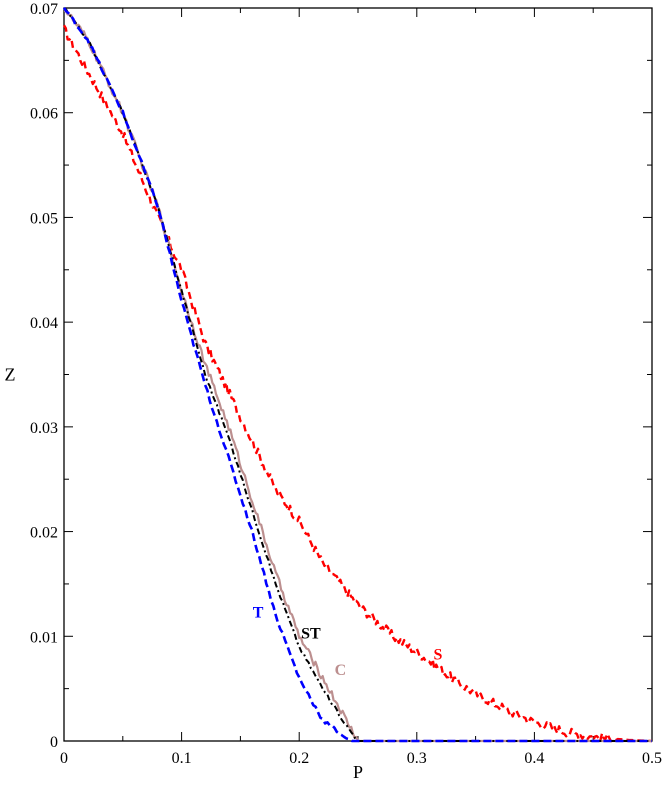  What do you see at coordinates (258, 612) in the screenshot?
I see `series-label-t: T` at bounding box center [258, 612].